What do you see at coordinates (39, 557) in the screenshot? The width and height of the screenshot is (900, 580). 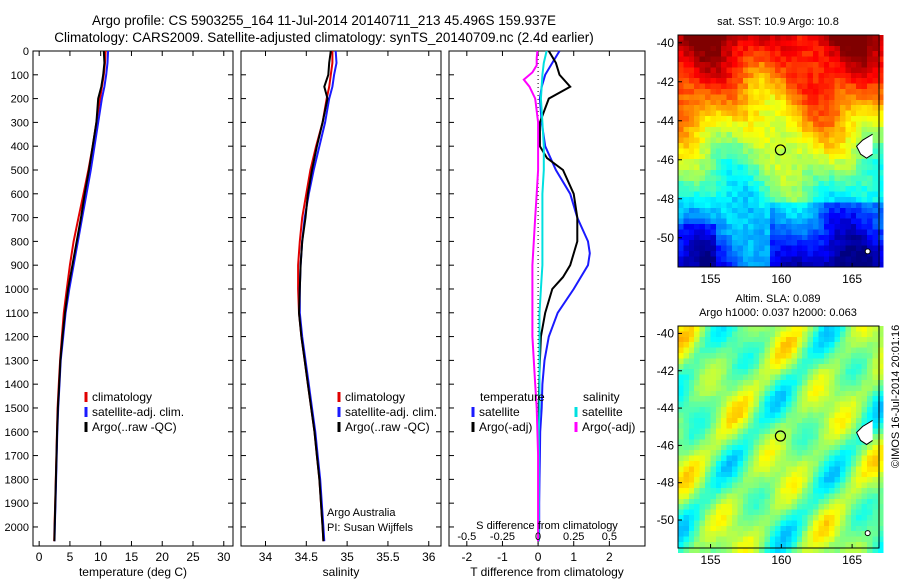 I see `x-tick-label: 0` at bounding box center [39, 557].